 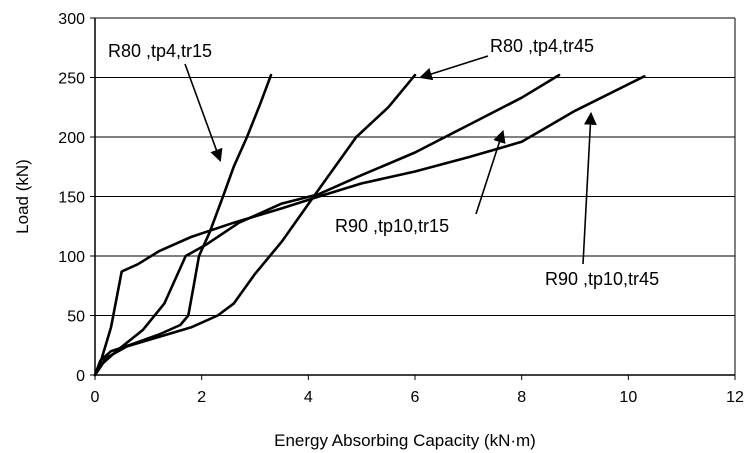 I want to click on annotation-label-3: R90 ,tp10,tr15, so click(x=392, y=226).